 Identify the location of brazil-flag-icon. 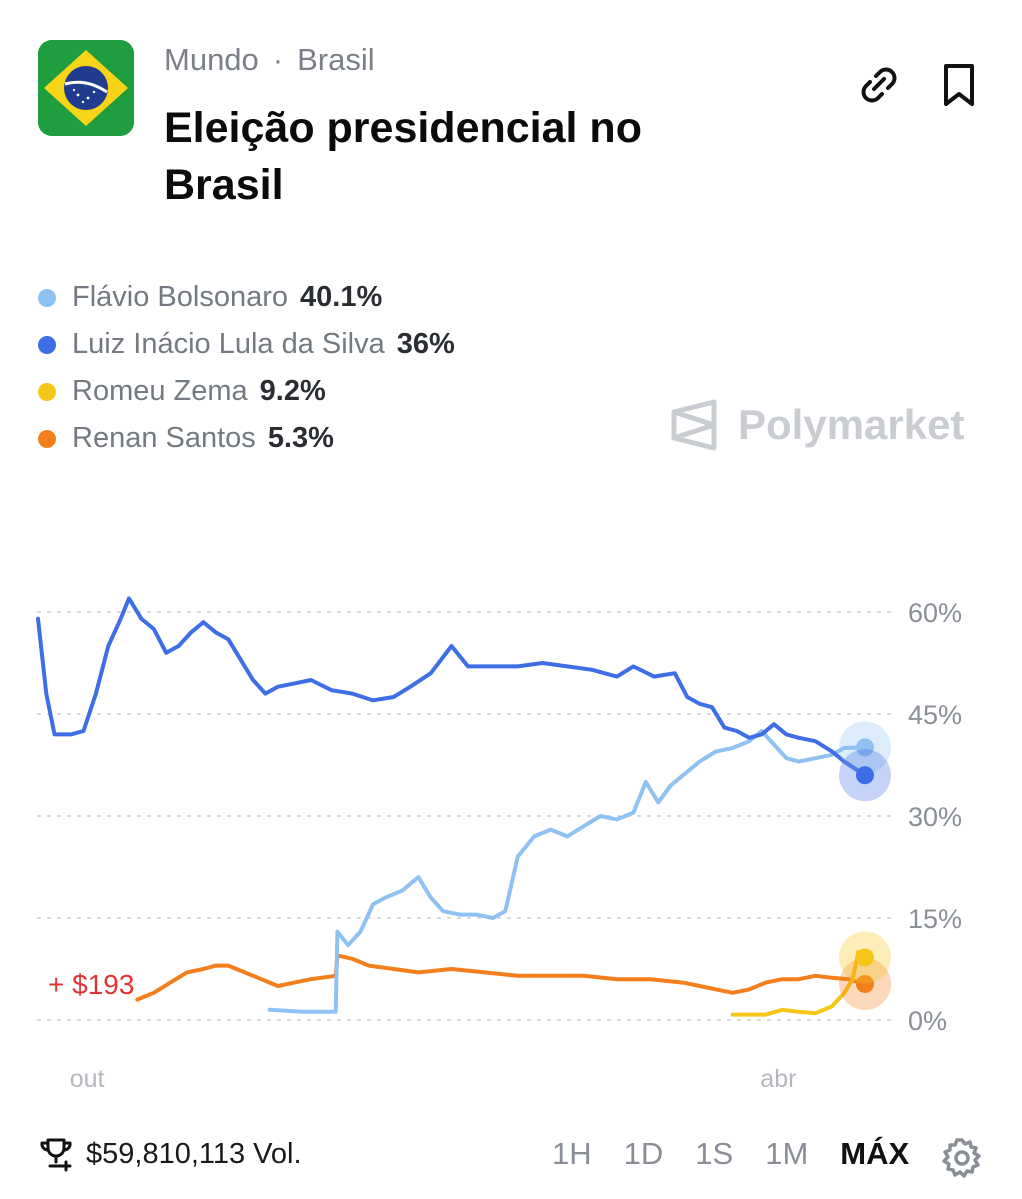
(86, 88).